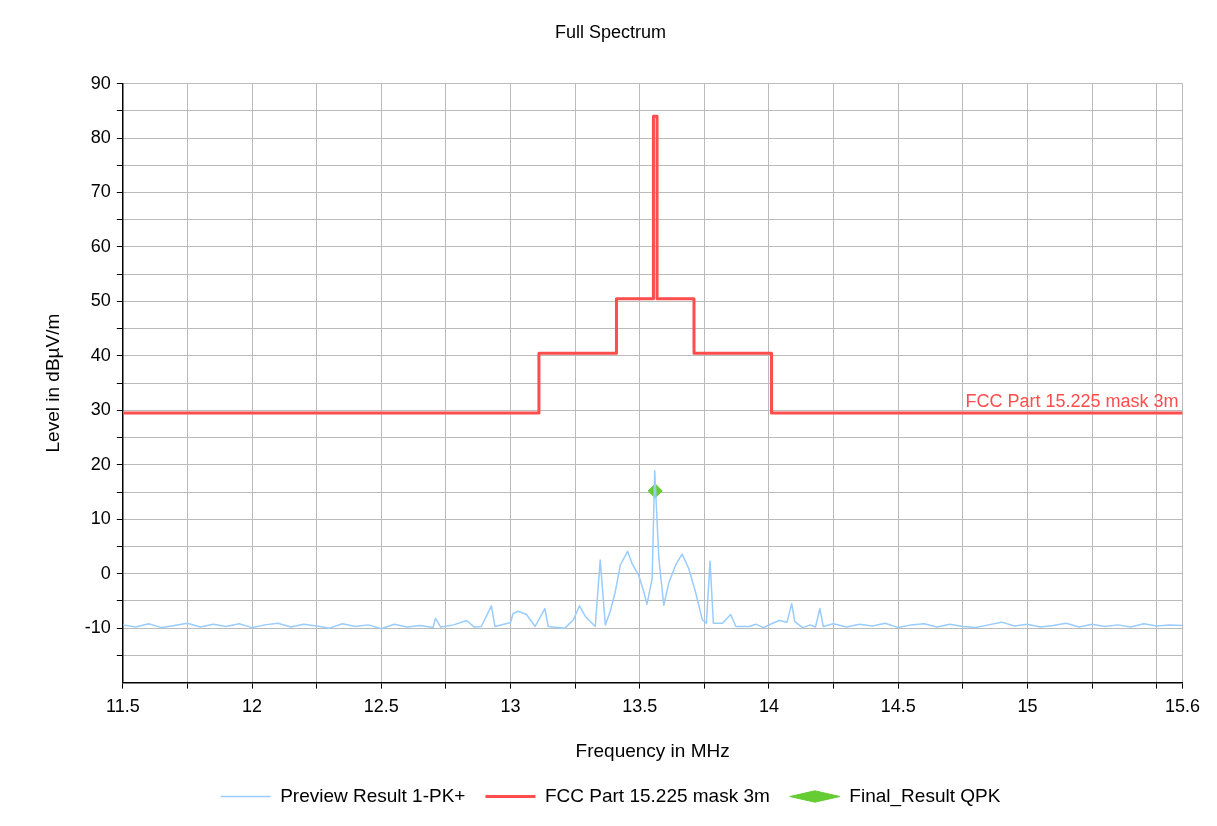  What do you see at coordinates (100, 191) in the screenshot?
I see `y-tick-label: 70` at bounding box center [100, 191].